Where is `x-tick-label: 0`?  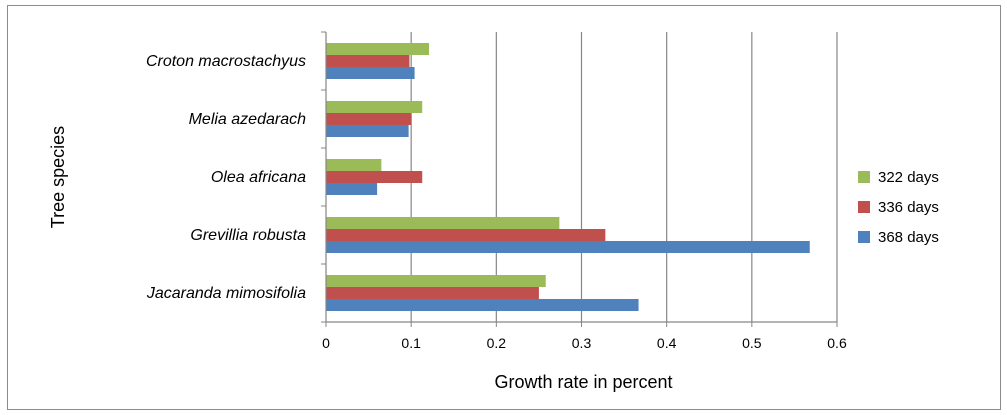 x-tick-label: 0 is located at coordinates (326, 343).